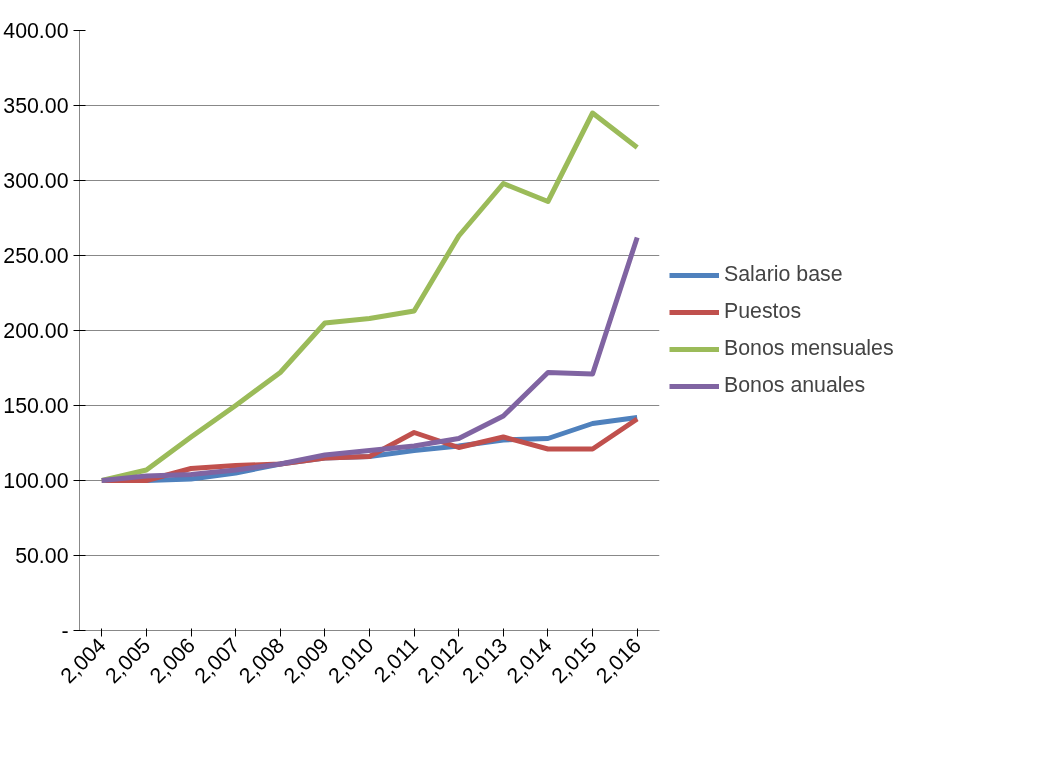 This screenshot has width=1063, height=778. Describe the element at coordinates (36, 331) in the screenshot. I see `y-tick-label: 200.00` at that location.